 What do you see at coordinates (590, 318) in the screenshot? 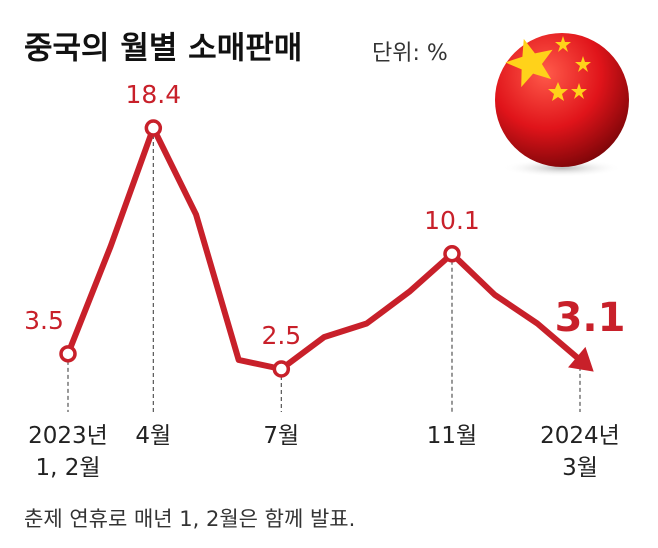
I see `value-label: 3.1` at bounding box center [590, 318].